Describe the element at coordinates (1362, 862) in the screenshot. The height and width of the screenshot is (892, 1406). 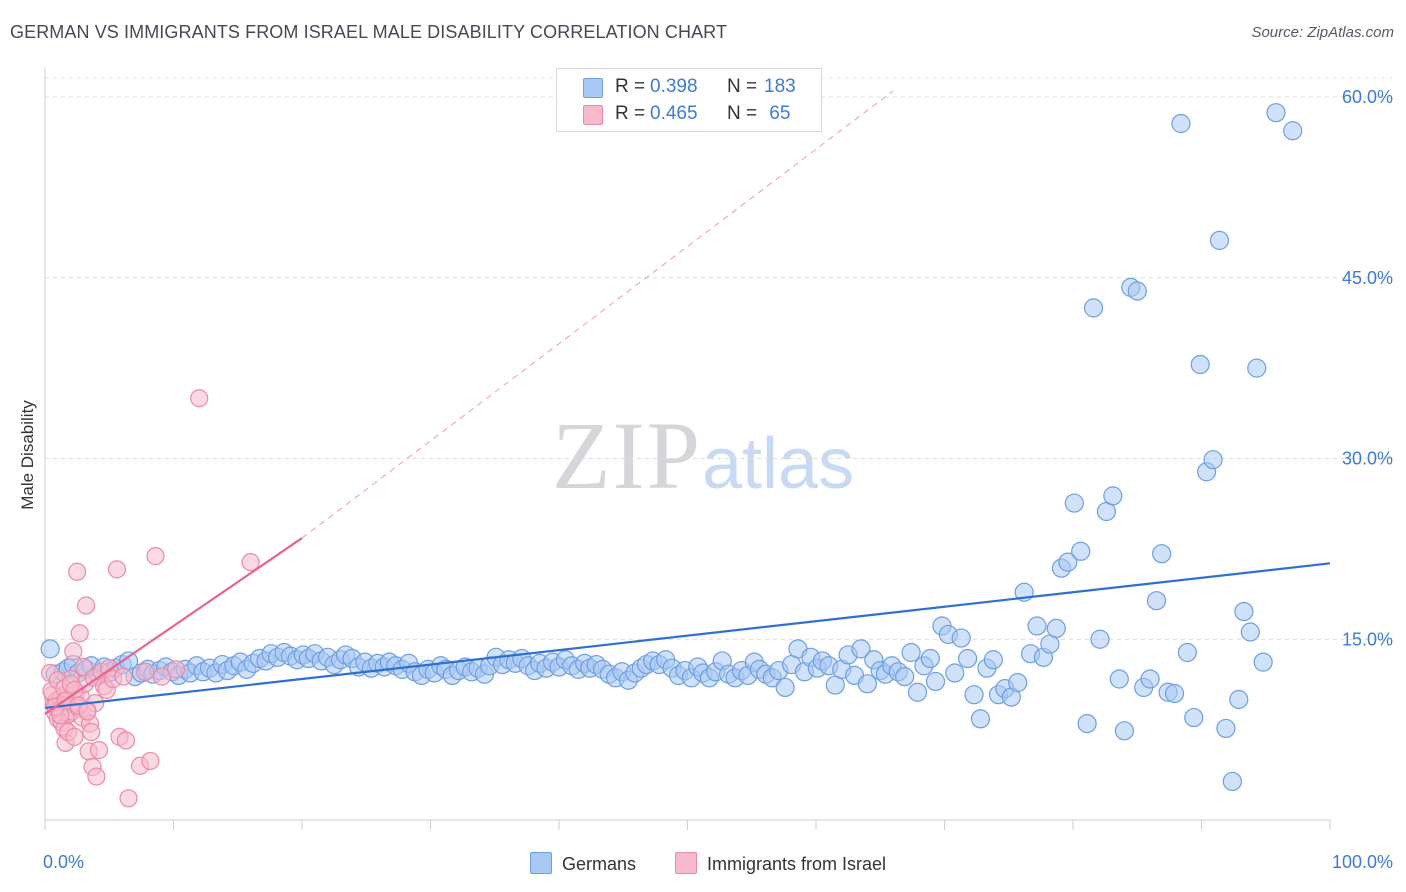
I see `x-tick-label-max: 100.0%` at that location.